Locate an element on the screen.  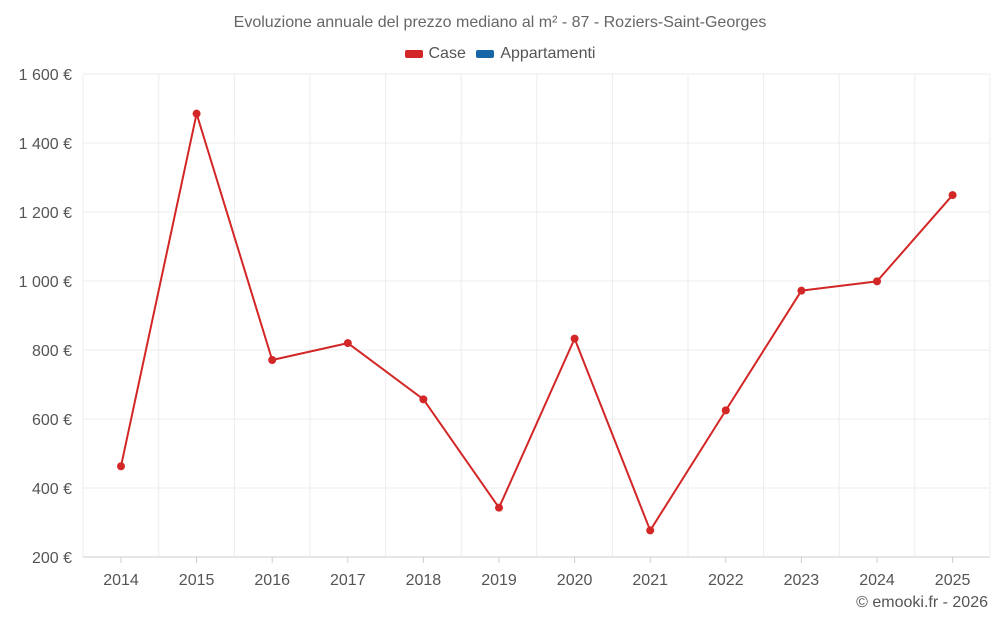
x-tick-label: 2023 is located at coordinates (802, 580).